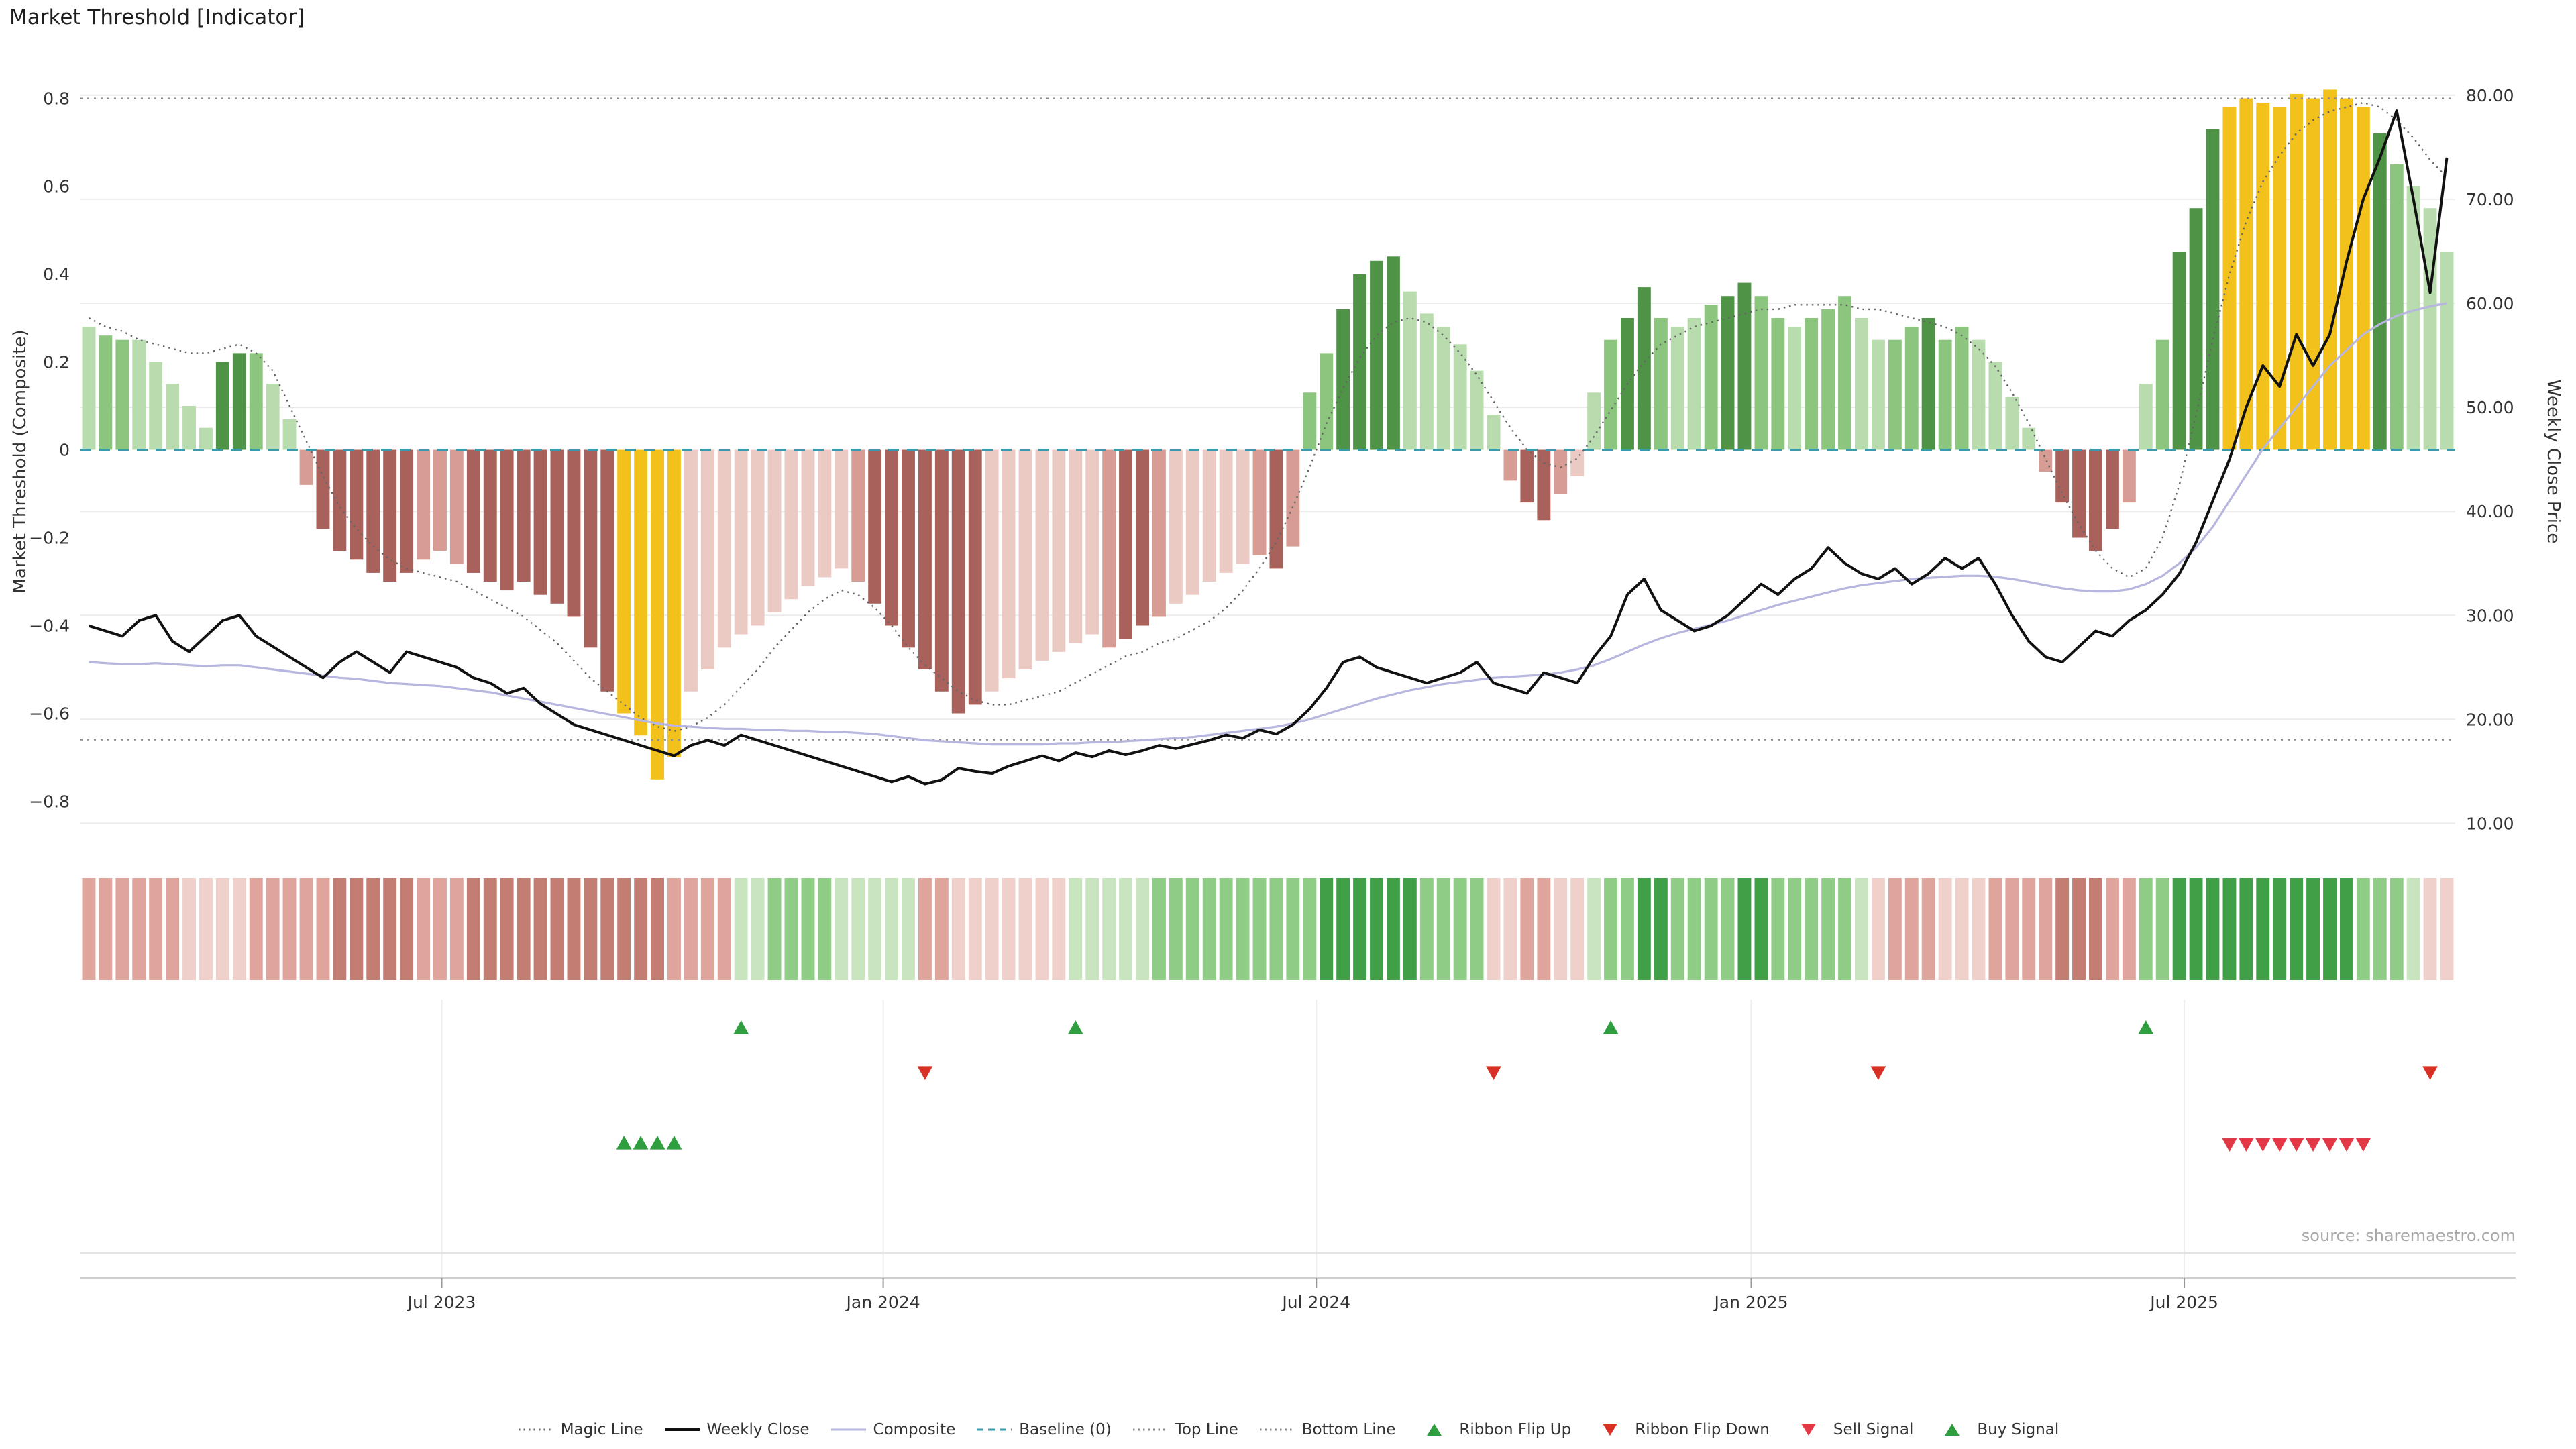 This screenshot has width=2576, height=1449. What do you see at coordinates (736, 1429) in the screenshot?
I see `legend-item: Weekly Close` at bounding box center [736, 1429].